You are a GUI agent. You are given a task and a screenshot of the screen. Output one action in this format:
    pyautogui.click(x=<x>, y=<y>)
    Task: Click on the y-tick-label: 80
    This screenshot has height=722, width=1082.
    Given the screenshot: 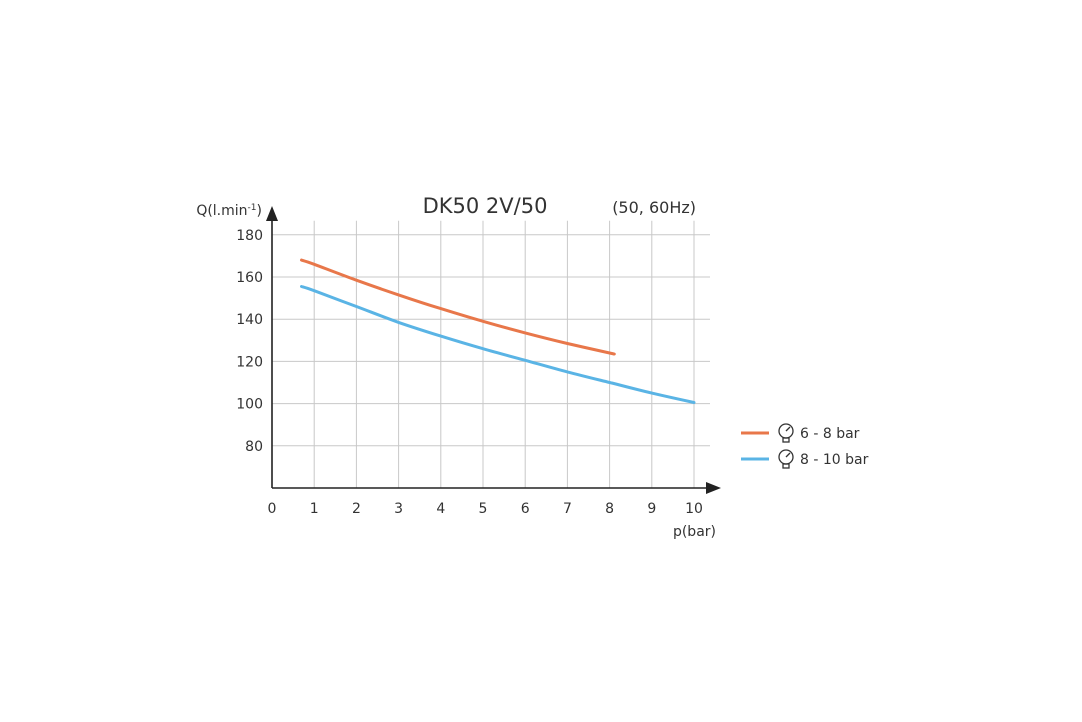 What is the action you would take?
    pyautogui.click(x=254, y=447)
    